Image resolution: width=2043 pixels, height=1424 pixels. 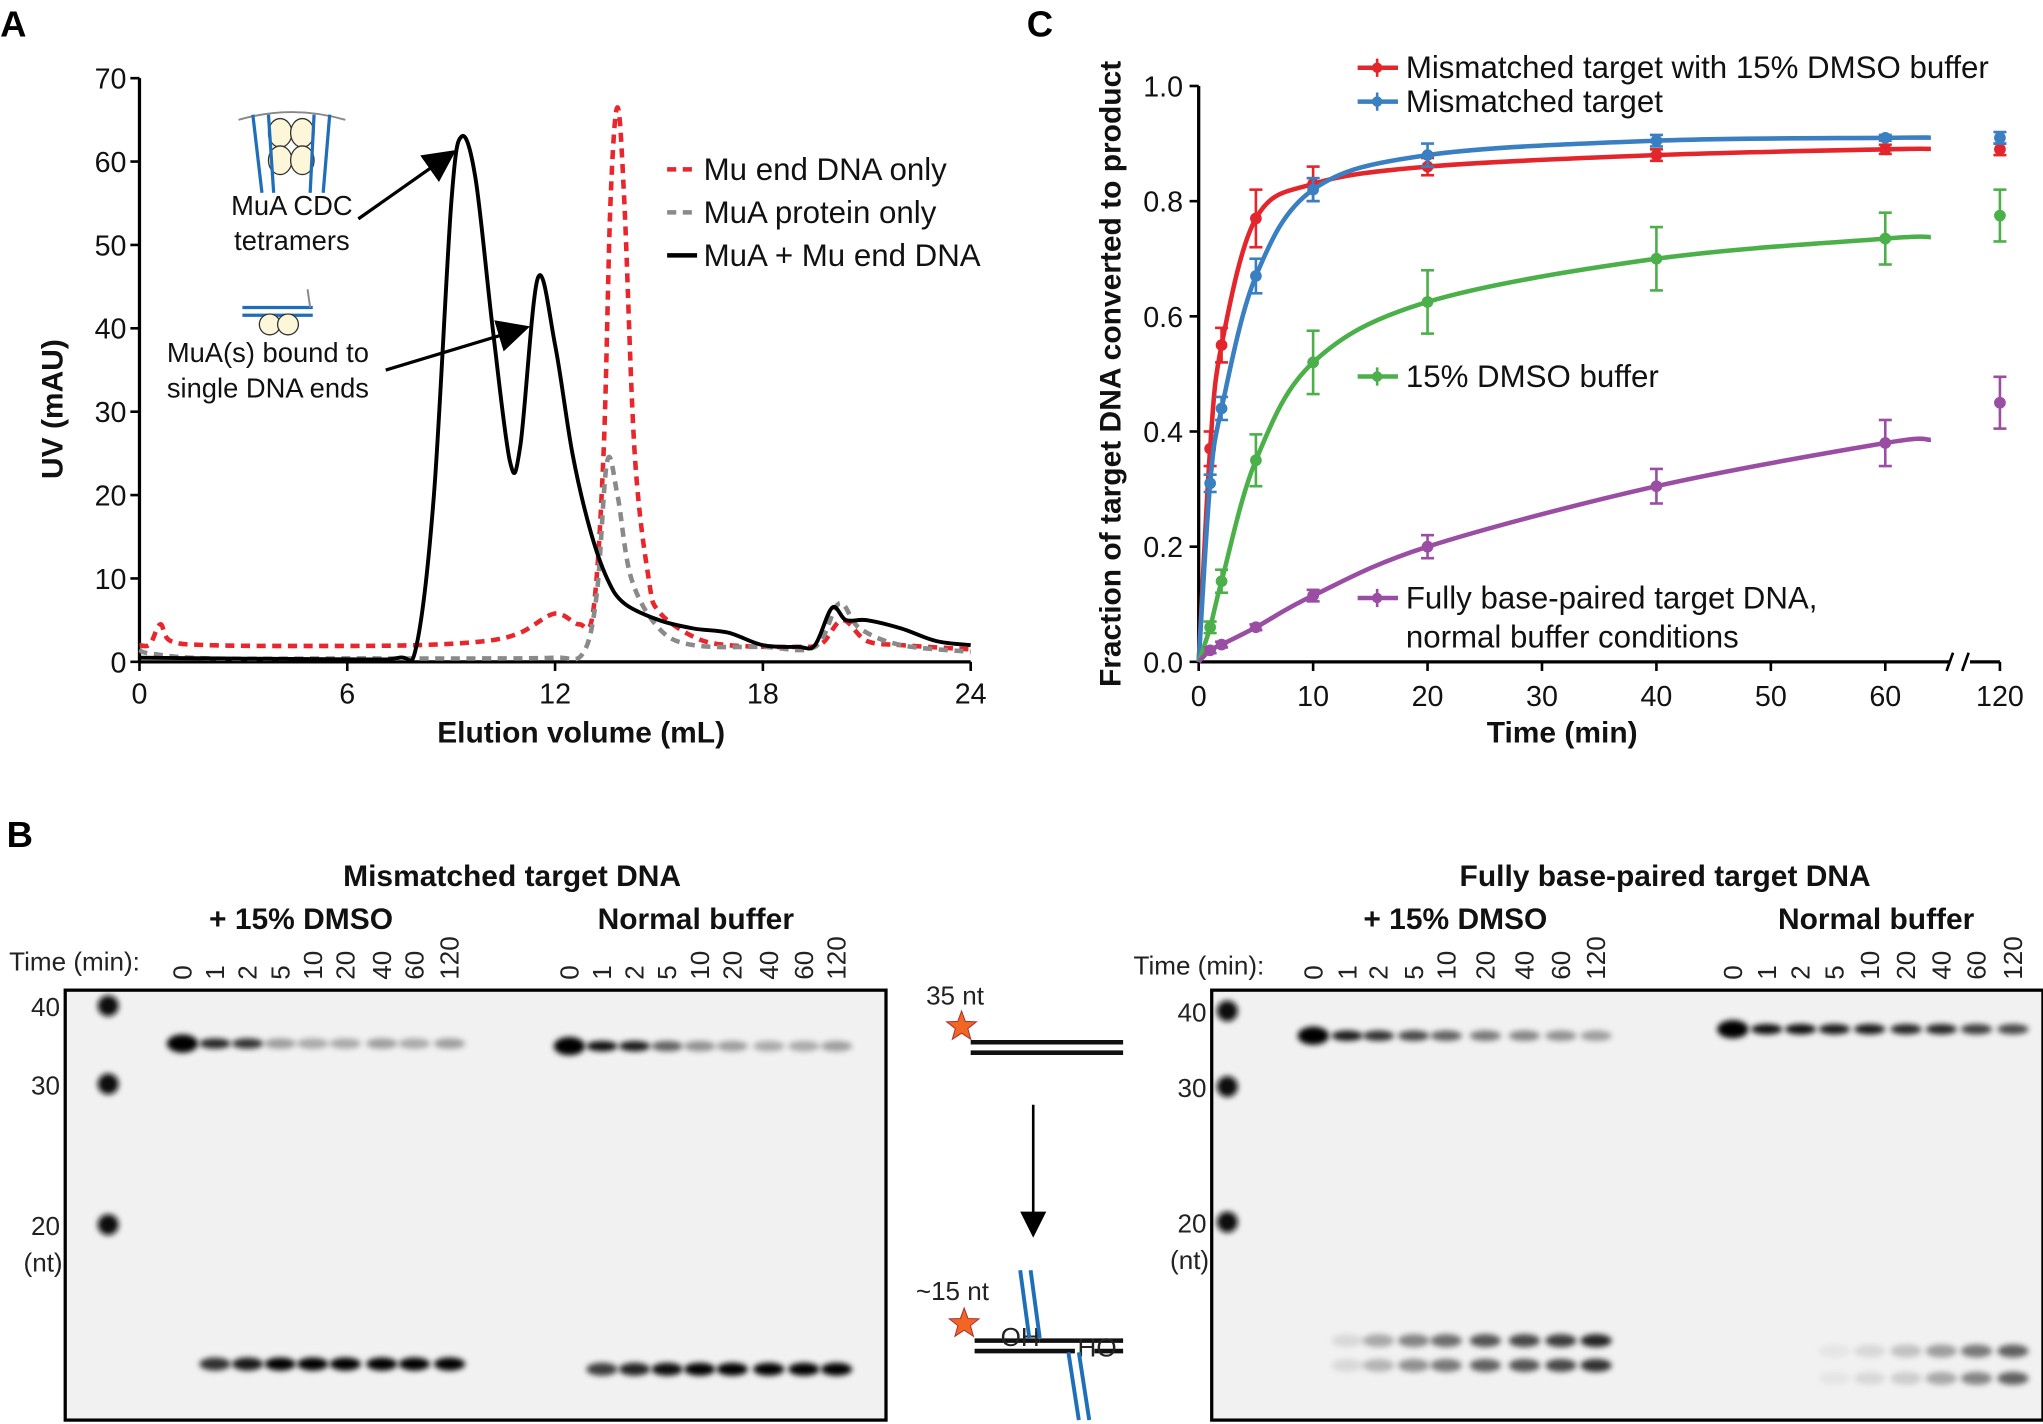 I want to click on legend-label: 15% DMSO buffer, so click(x=1532, y=376).